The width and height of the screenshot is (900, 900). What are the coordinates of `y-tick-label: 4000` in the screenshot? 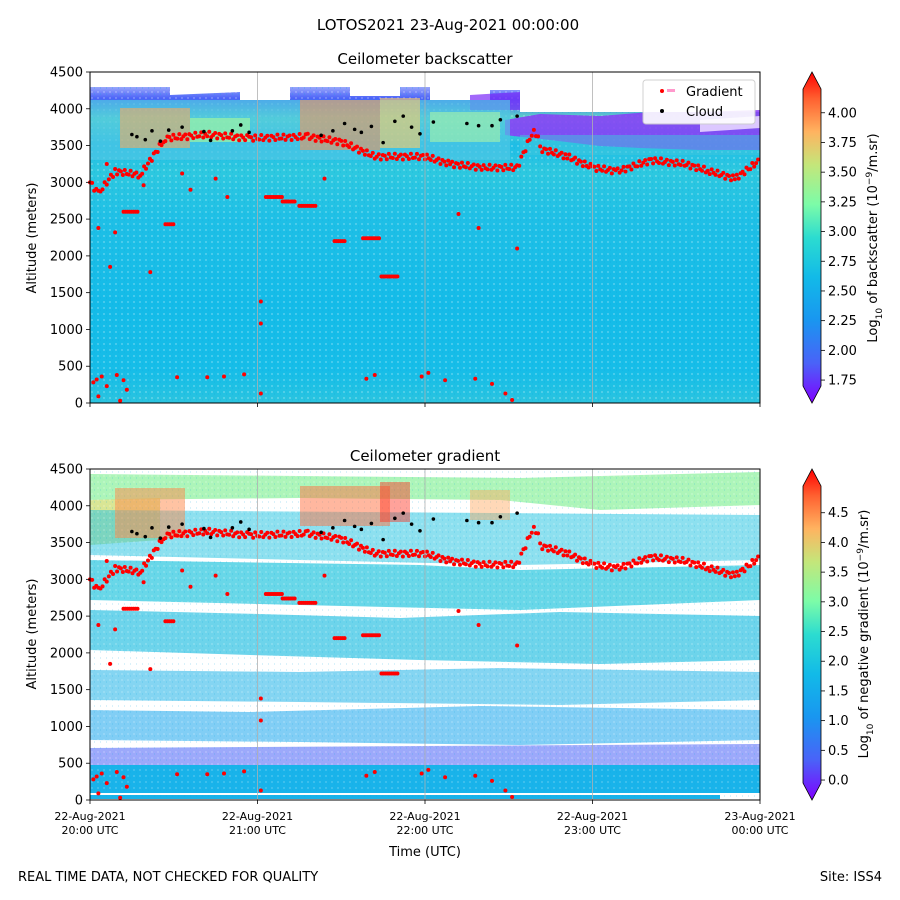 It's located at (66, 109).